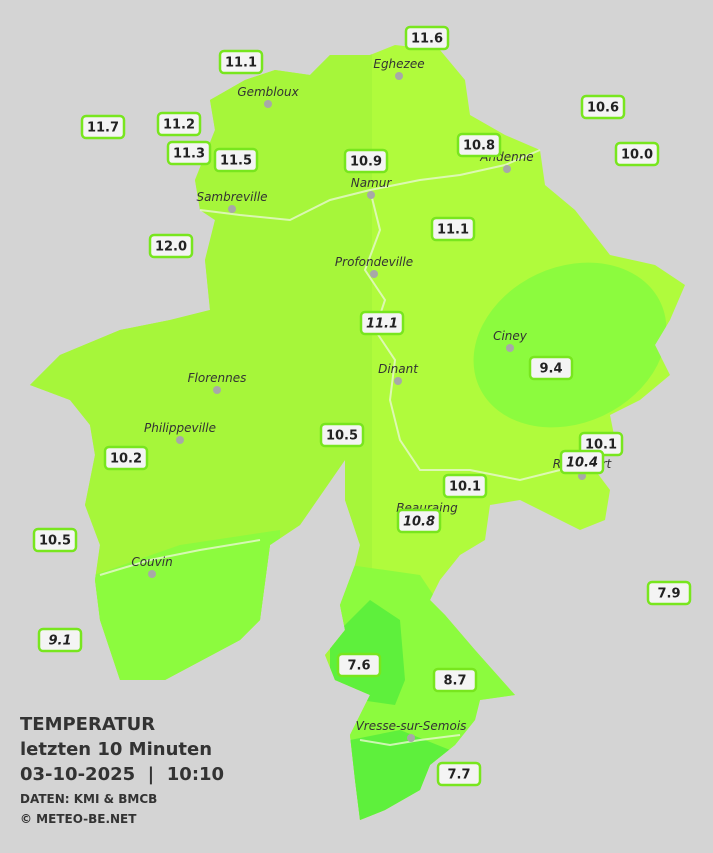 The height and width of the screenshot is (853, 713). I want to click on reading-value: 8.7, so click(454, 681).